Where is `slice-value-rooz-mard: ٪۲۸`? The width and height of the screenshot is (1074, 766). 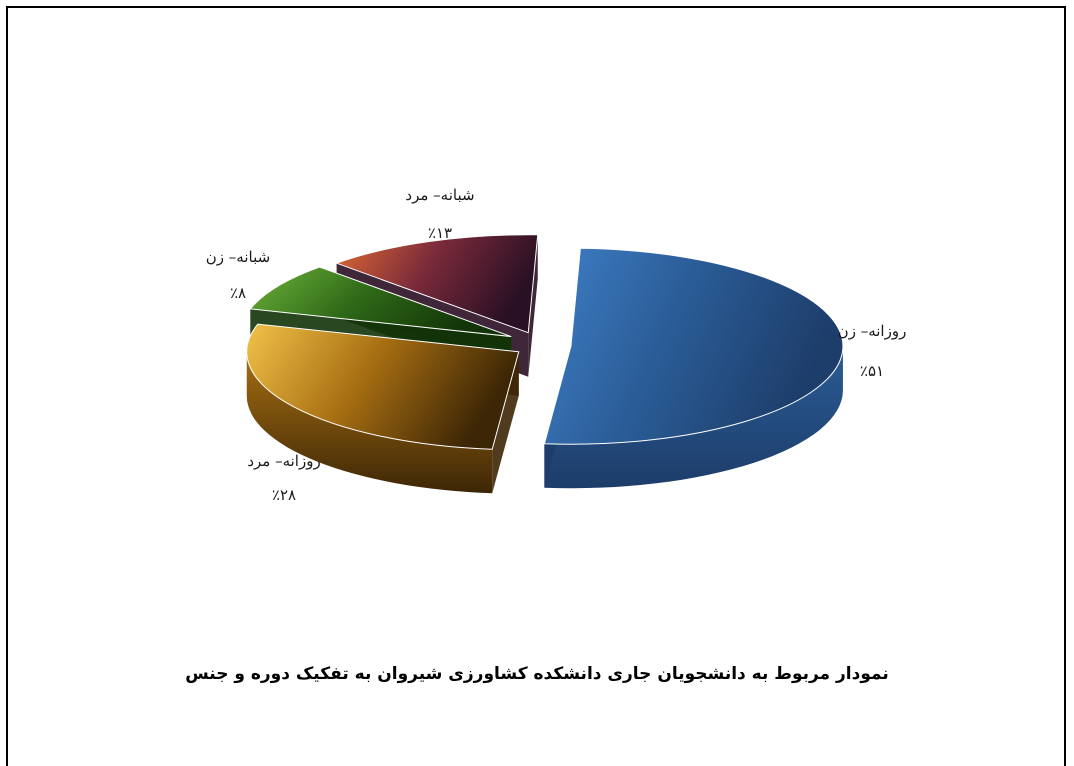 slice-value-rooz-mard: ٪۲۸ is located at coordinates (284, 495).